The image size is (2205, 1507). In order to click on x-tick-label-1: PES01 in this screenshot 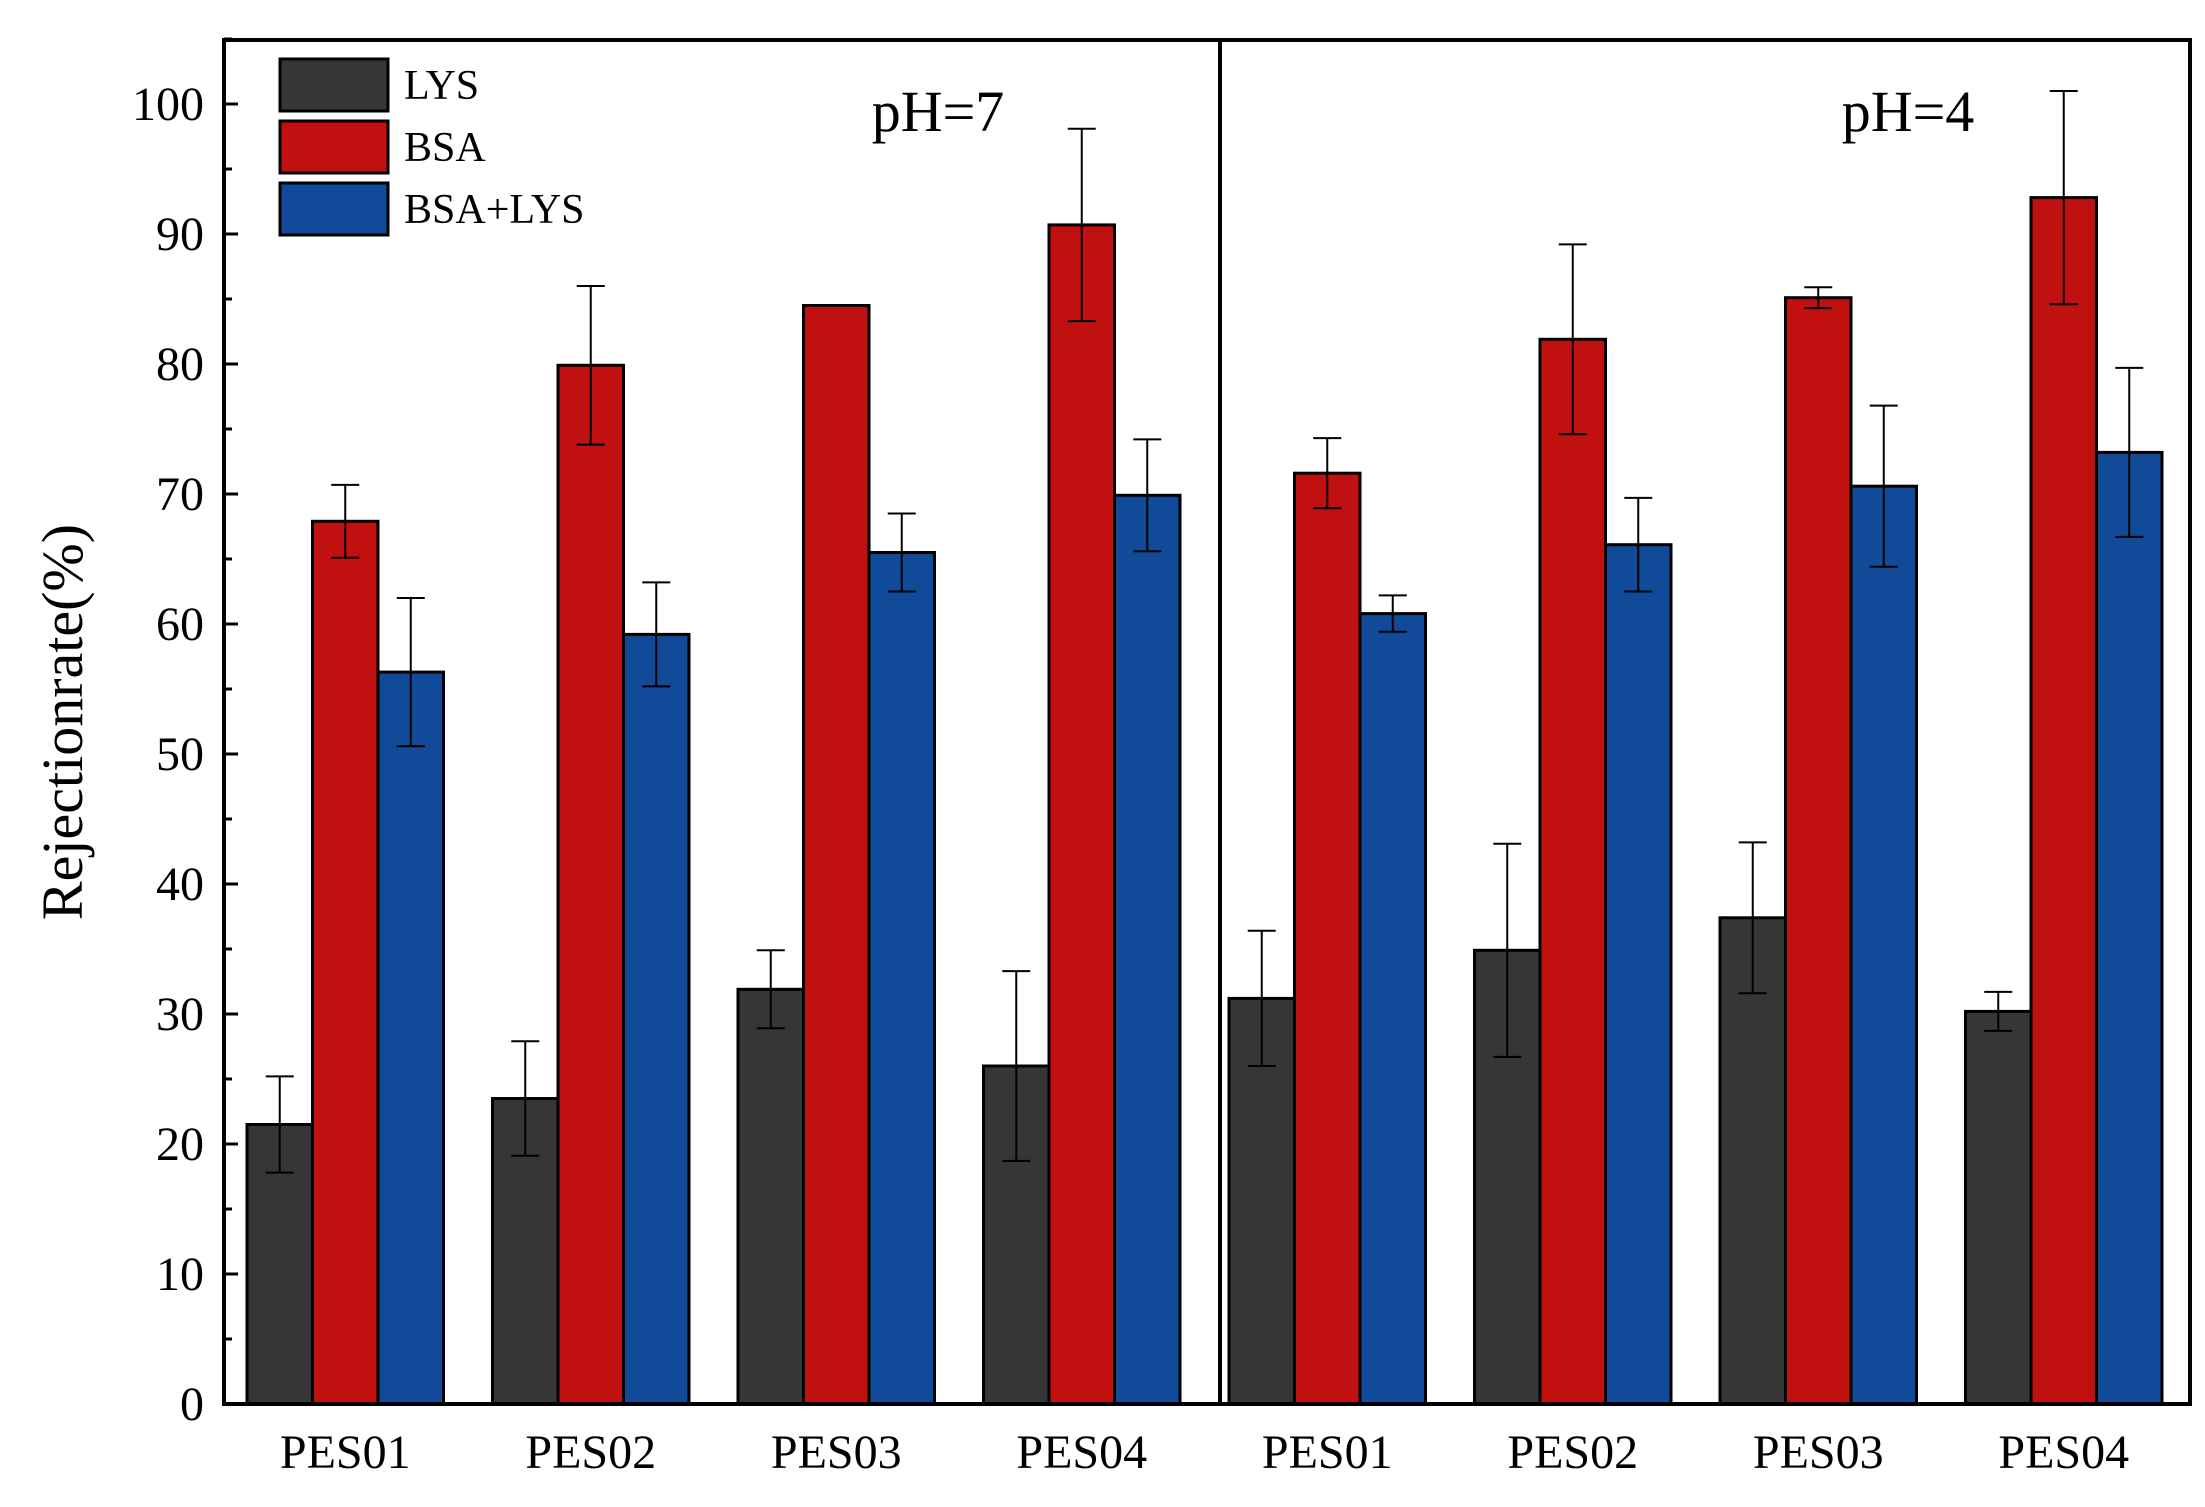, I will do `click(345, 1452)`.